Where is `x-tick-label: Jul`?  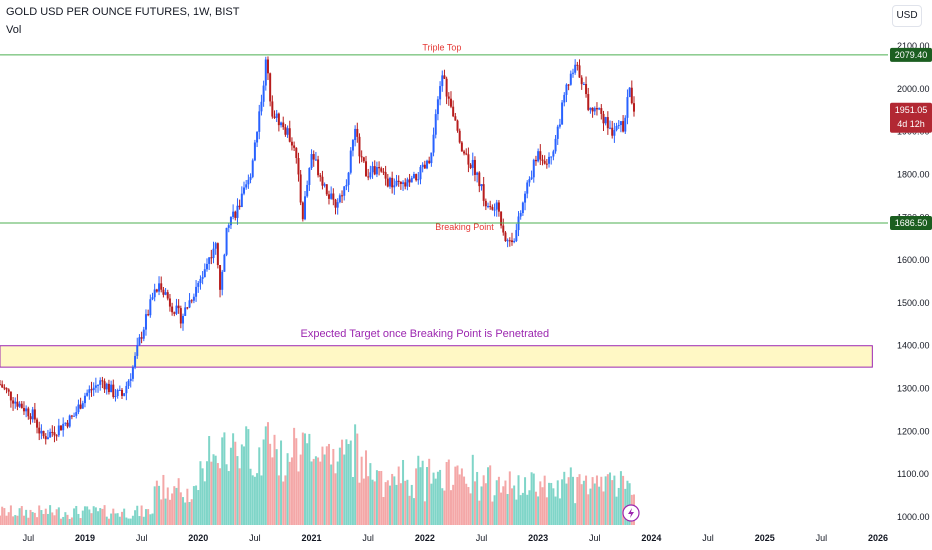
x-tick-label: Jul is located at coordinates (255, 538).